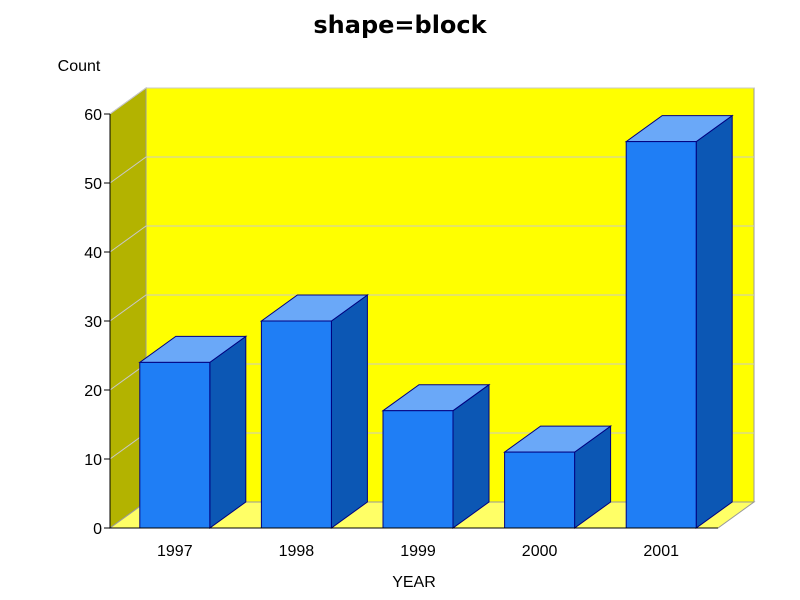  Describe the element at coordinates (414, 582) in the screenshot. I see `x-axis-label: YEAR` at that location.